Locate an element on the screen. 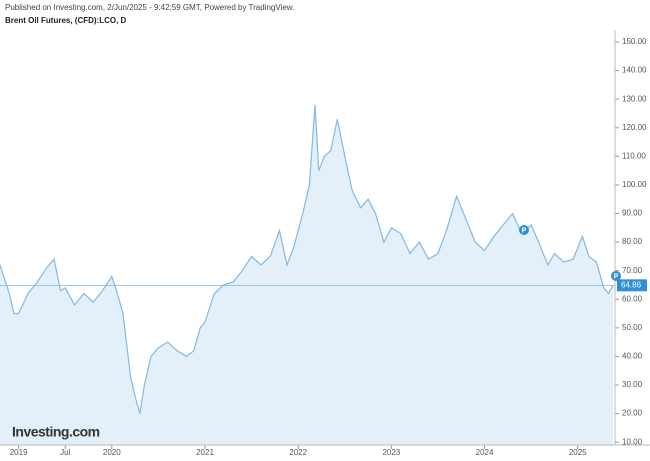  y-tick-label: 80.00 is located at coordinates (632, 241).